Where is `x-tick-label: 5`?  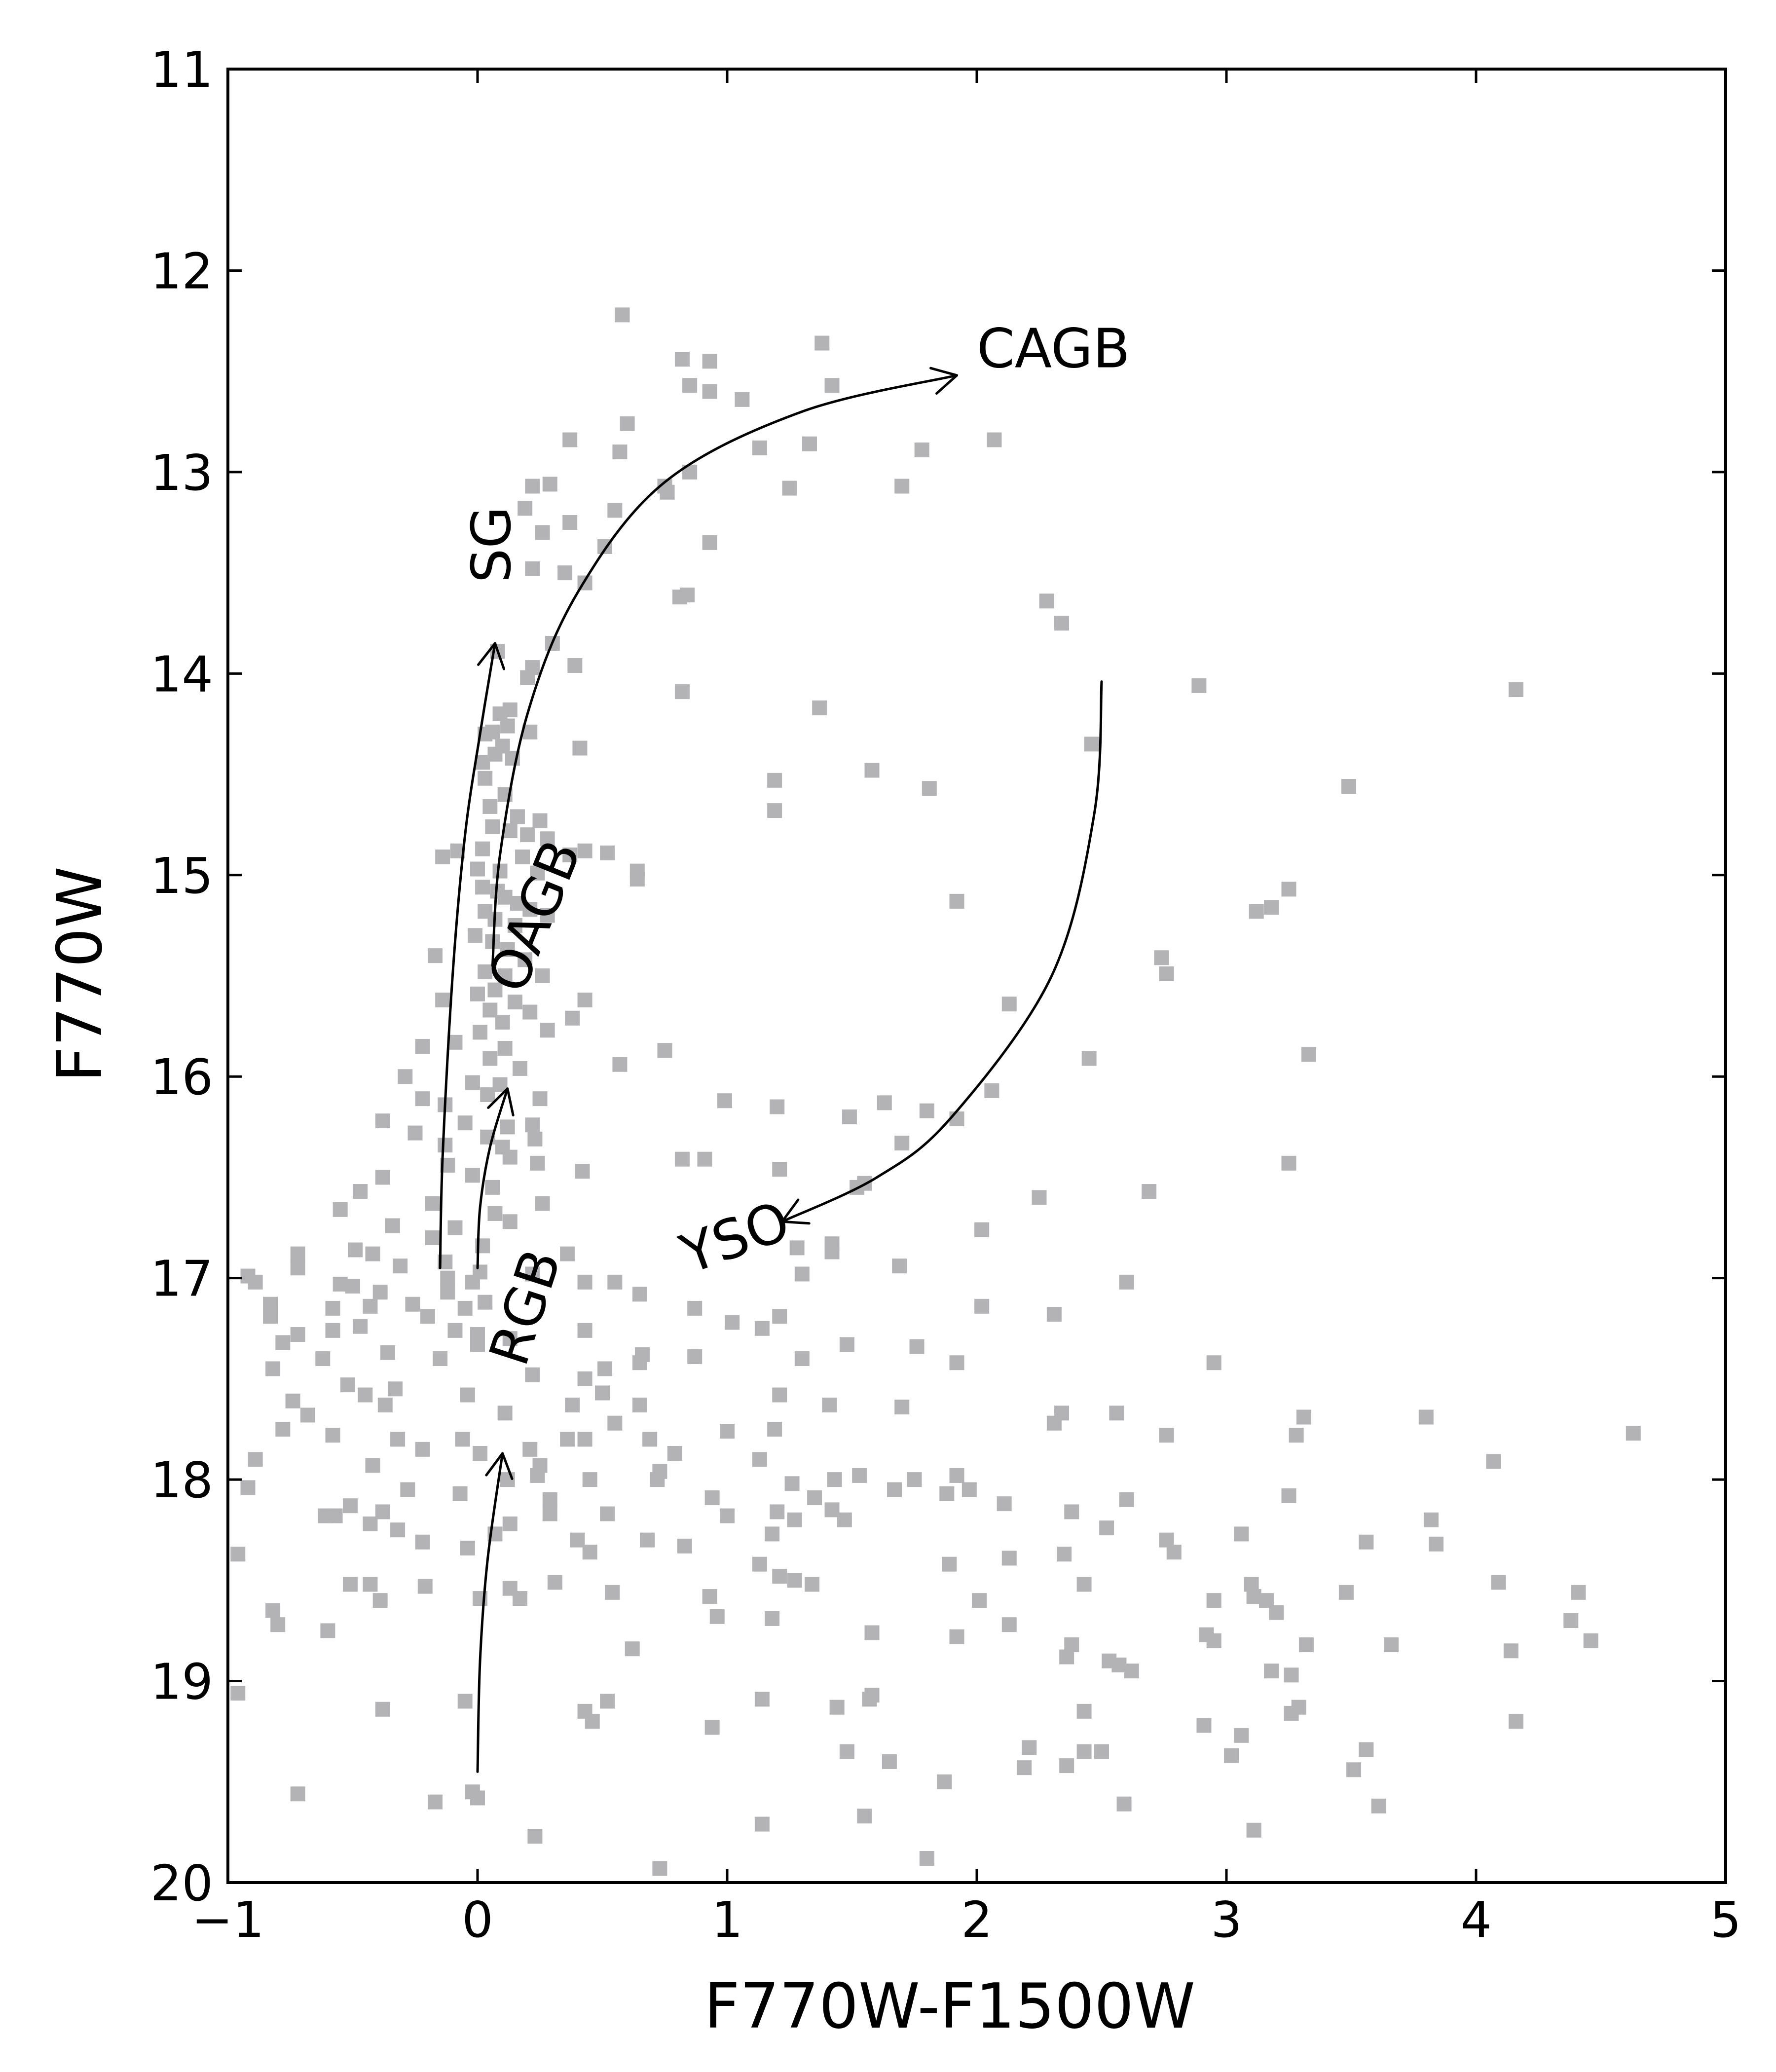 x-tick-label: 5 is located at coordinates (1726, 1920).